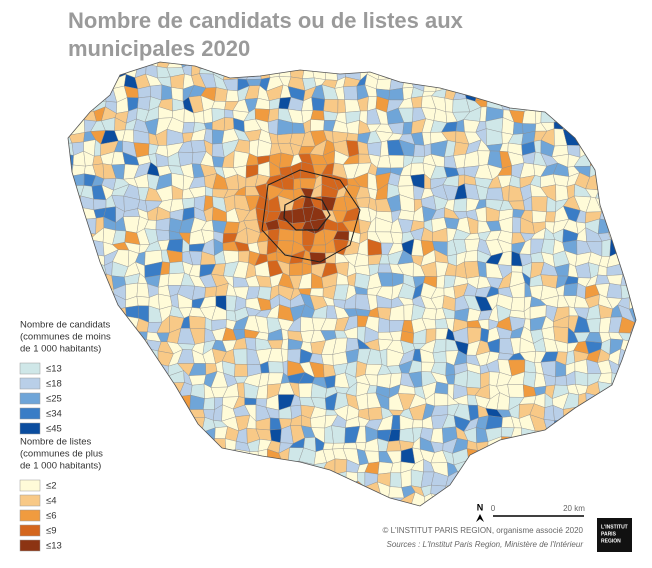 This screenshot has width=652, height=568. What do you see at coordinates (30, 500) in the screenshot?
I see `legend-swatch` at bounding box center [30, 500].